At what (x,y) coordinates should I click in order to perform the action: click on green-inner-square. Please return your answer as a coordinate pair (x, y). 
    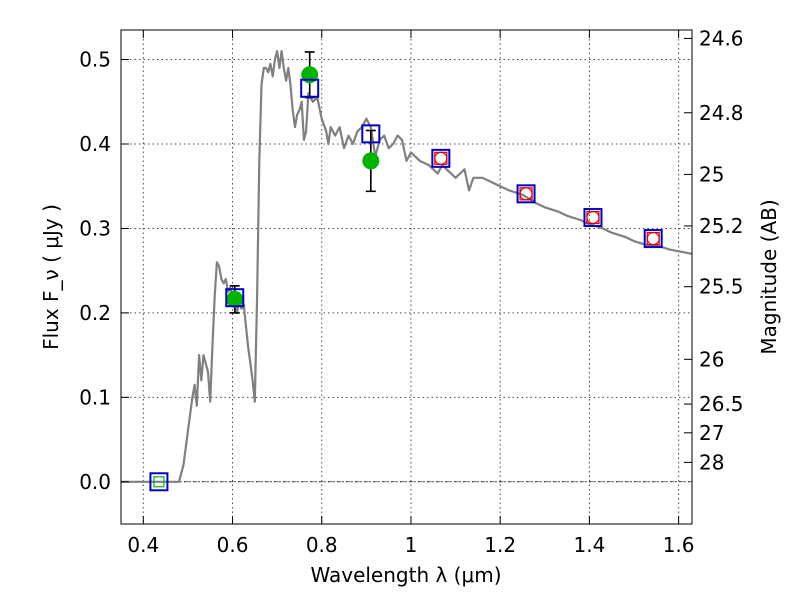
    Looking at the image, I should click on (159, 482).